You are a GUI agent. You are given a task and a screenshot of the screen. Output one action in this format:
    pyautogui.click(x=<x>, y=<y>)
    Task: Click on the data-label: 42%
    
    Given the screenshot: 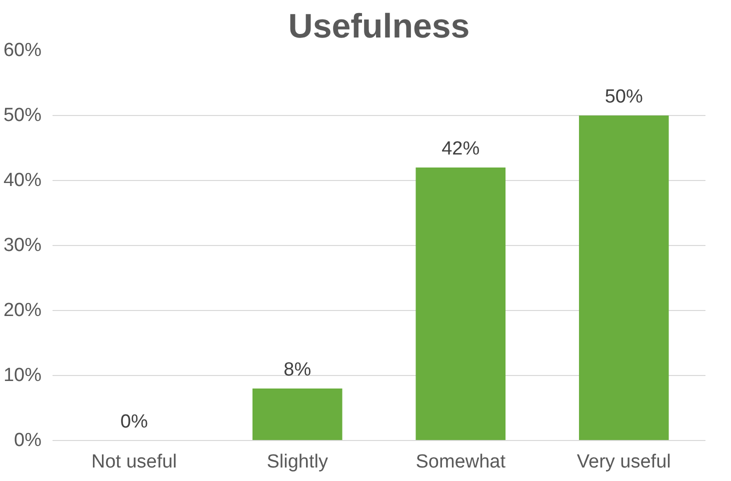 What is the action you would take?
    pyautogui.click(x=461, y=149)
    